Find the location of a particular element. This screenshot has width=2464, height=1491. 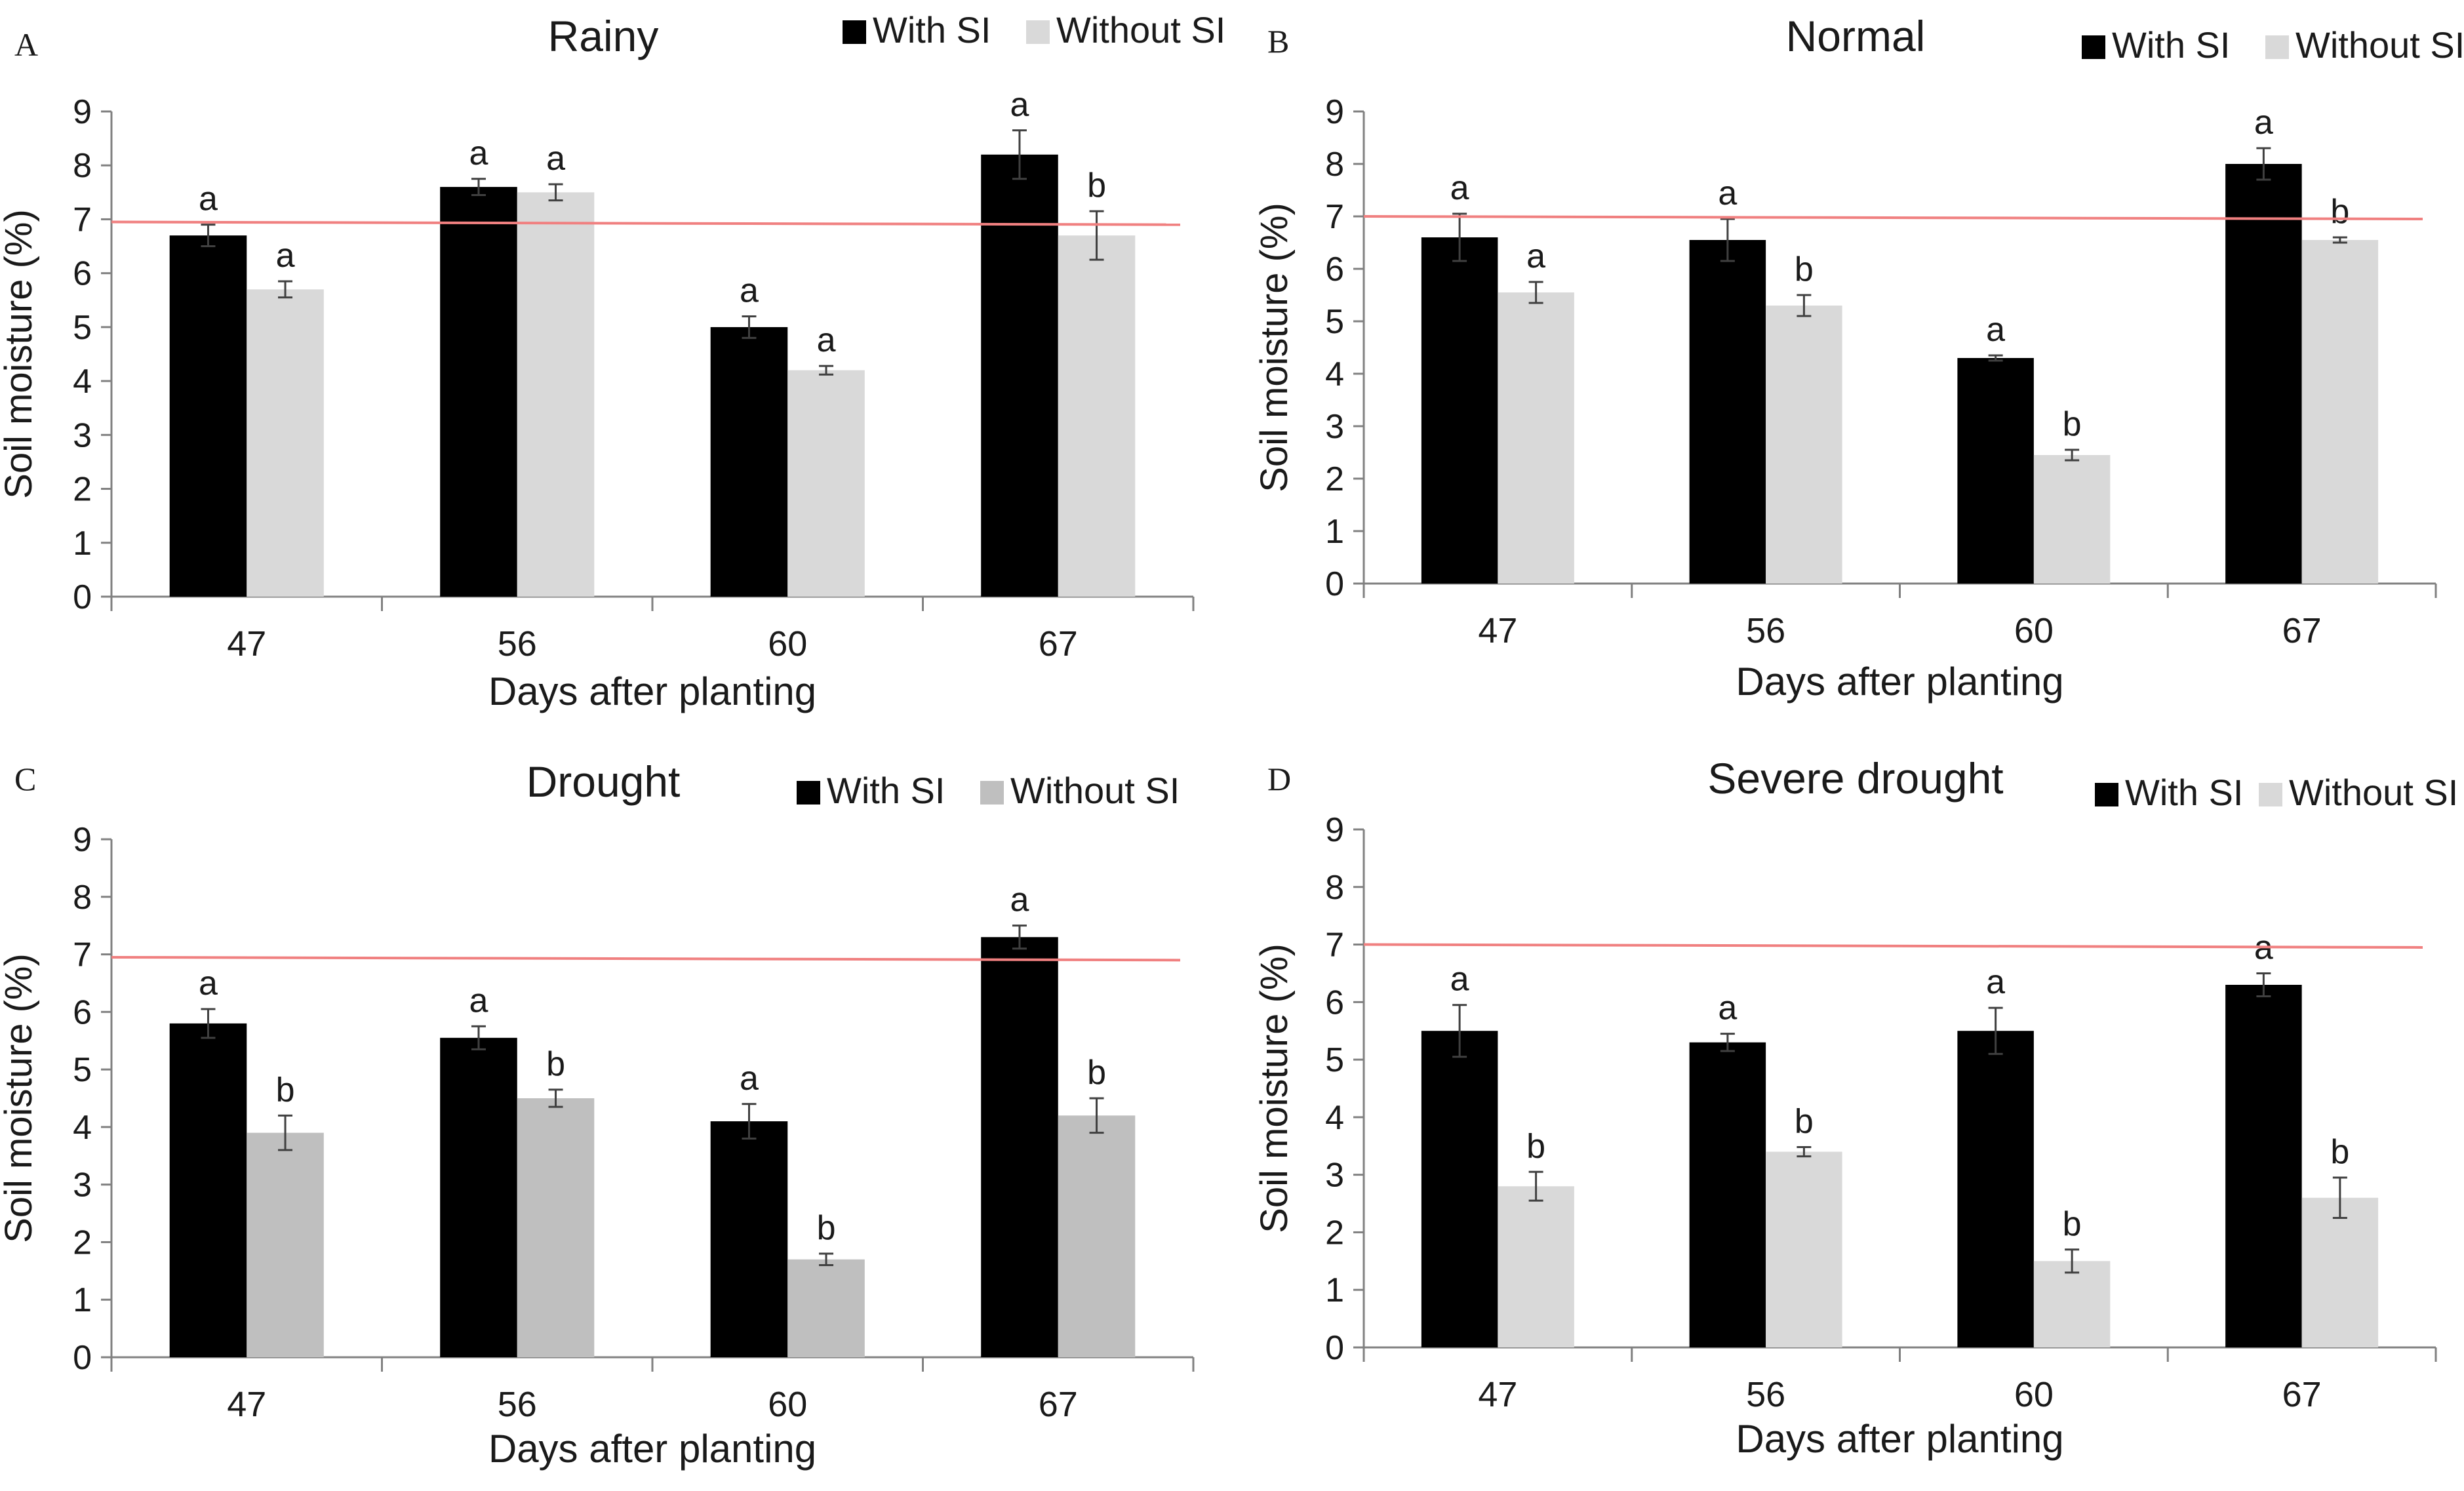

chart-title: Severe drought is located at coordinates (1855, 778).